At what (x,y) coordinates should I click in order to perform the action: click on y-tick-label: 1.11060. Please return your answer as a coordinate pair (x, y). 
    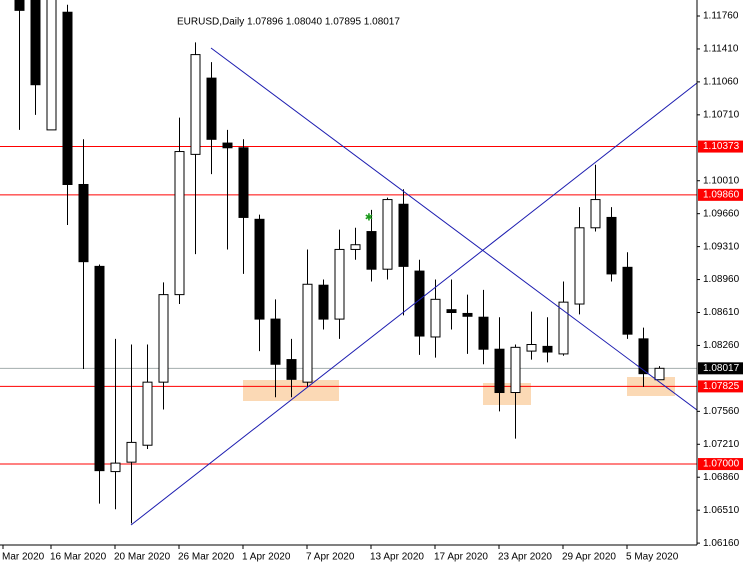
    Looking at the image, I should click on (721, 82).